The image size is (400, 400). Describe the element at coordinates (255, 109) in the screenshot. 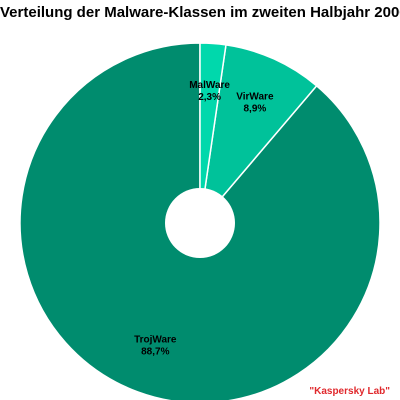

I see `slice-value-virware: 8,9%` at that location.